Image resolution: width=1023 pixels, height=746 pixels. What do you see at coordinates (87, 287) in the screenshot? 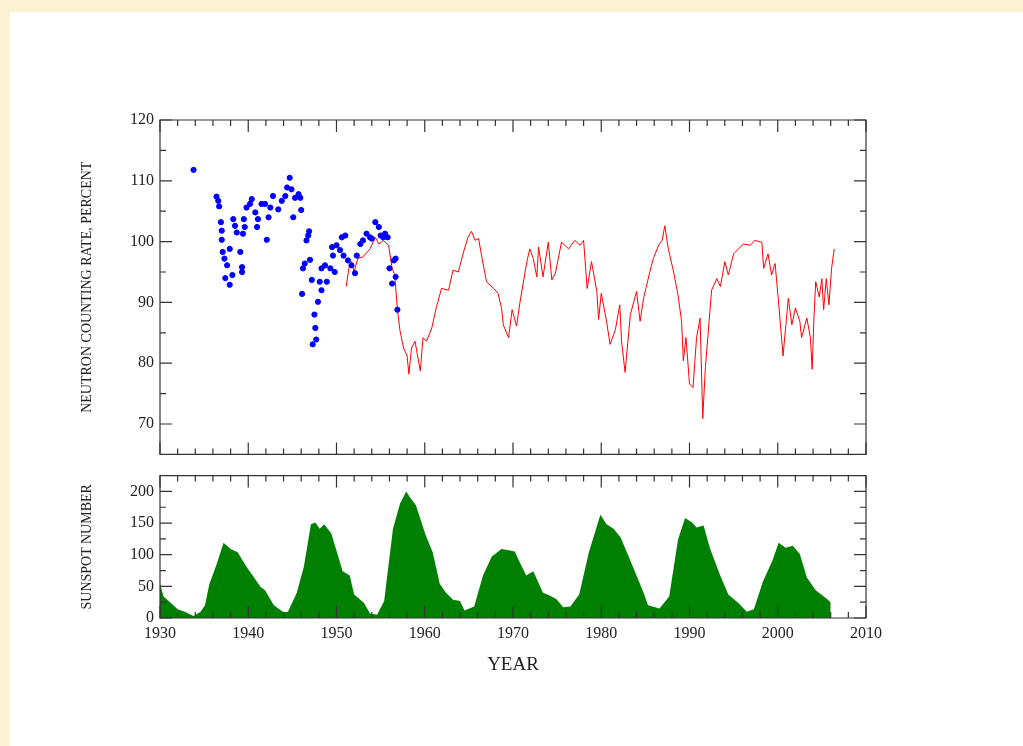
I see `y-axis-title: NEUTRON COUNTING RATE, PERCENT` at bounding box center [87, 287].